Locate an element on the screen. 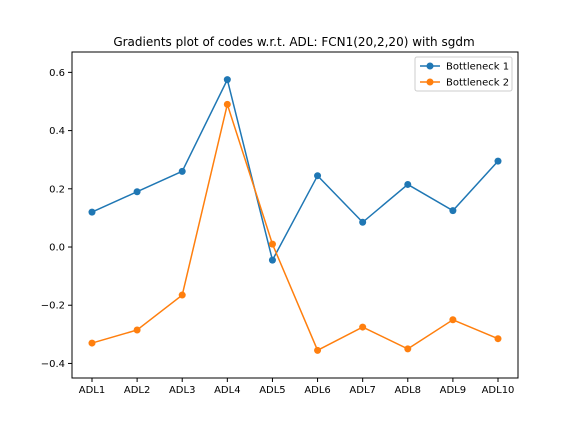  legend-label: Bottleneck 2 is located at coordinates (477, 83).